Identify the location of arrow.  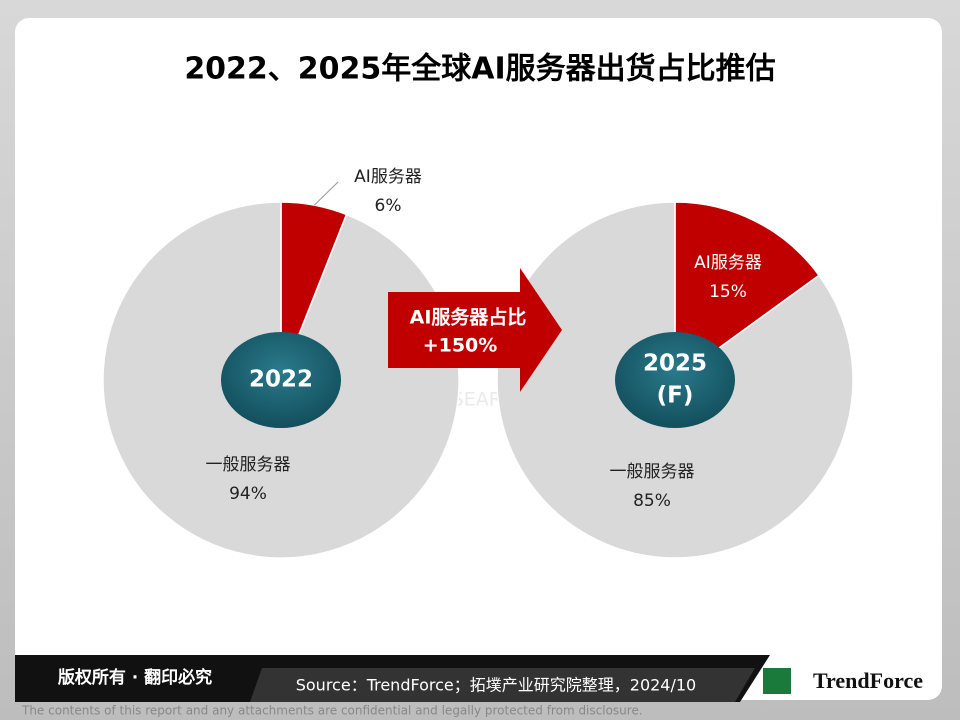
(475, 330).